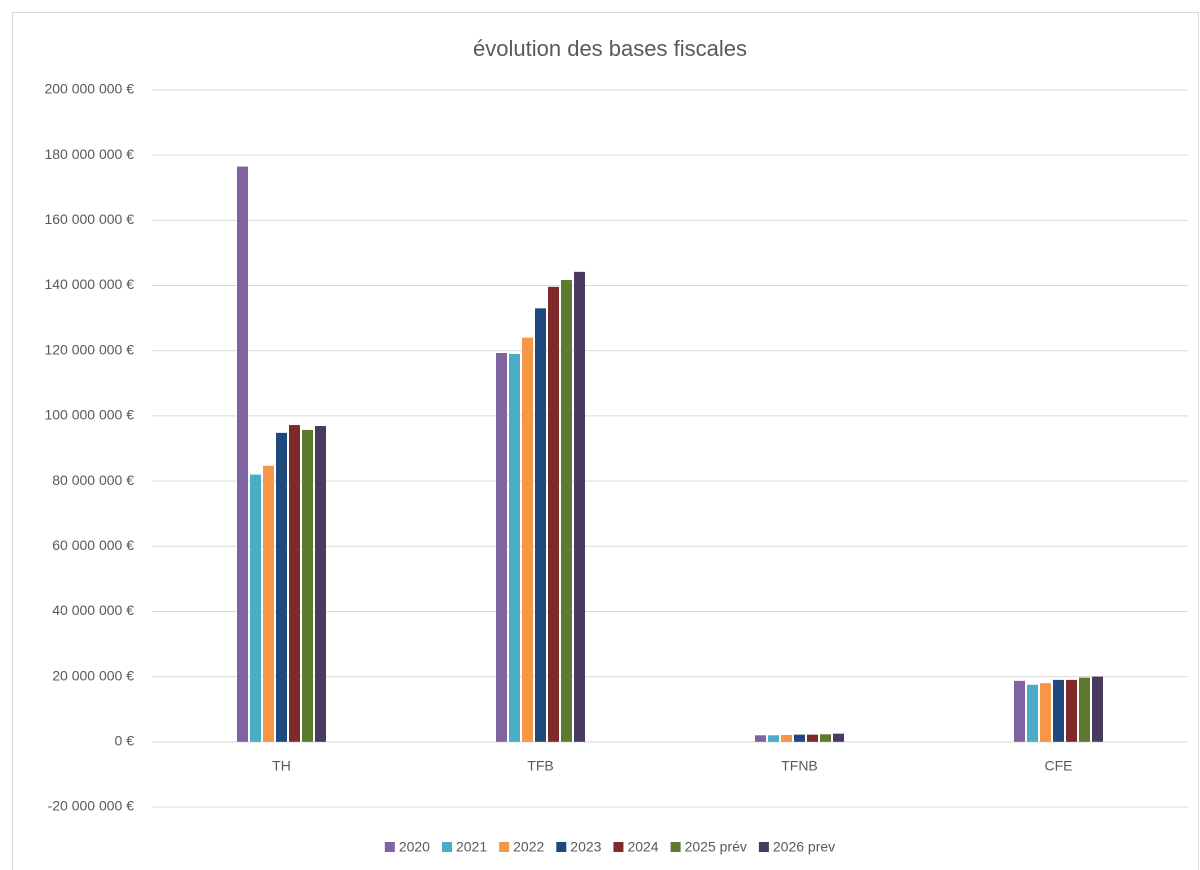  I want to click on legend-label: 2022, so click(528, 847).